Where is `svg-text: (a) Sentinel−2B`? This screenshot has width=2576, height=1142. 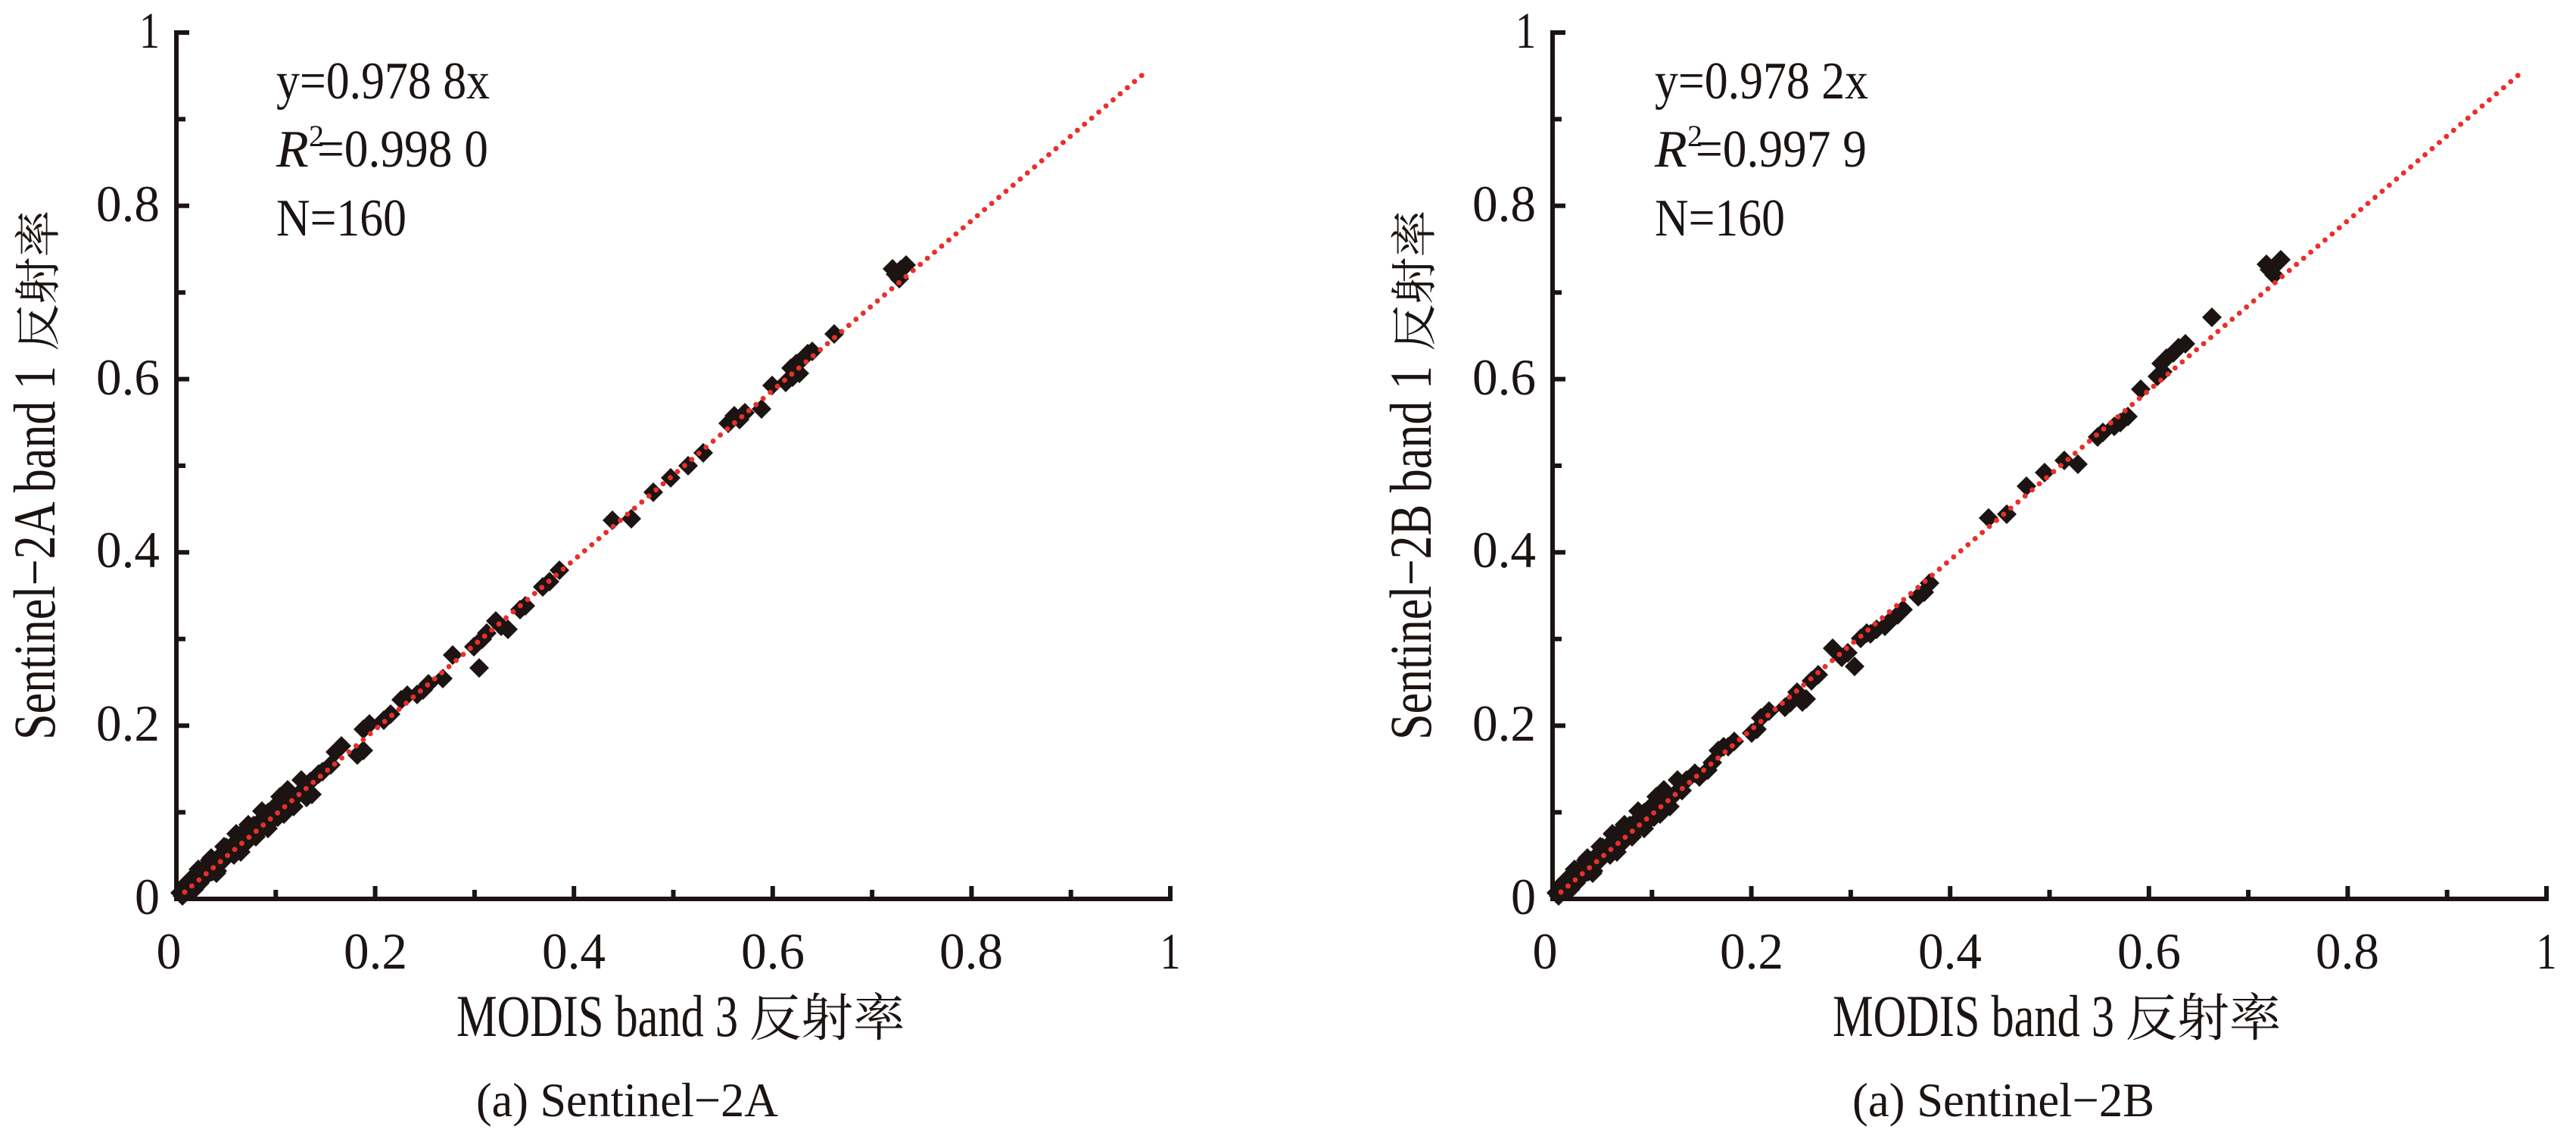 svg-text: (a) Sentinel−2B is located at coordinates (2003, 1100).